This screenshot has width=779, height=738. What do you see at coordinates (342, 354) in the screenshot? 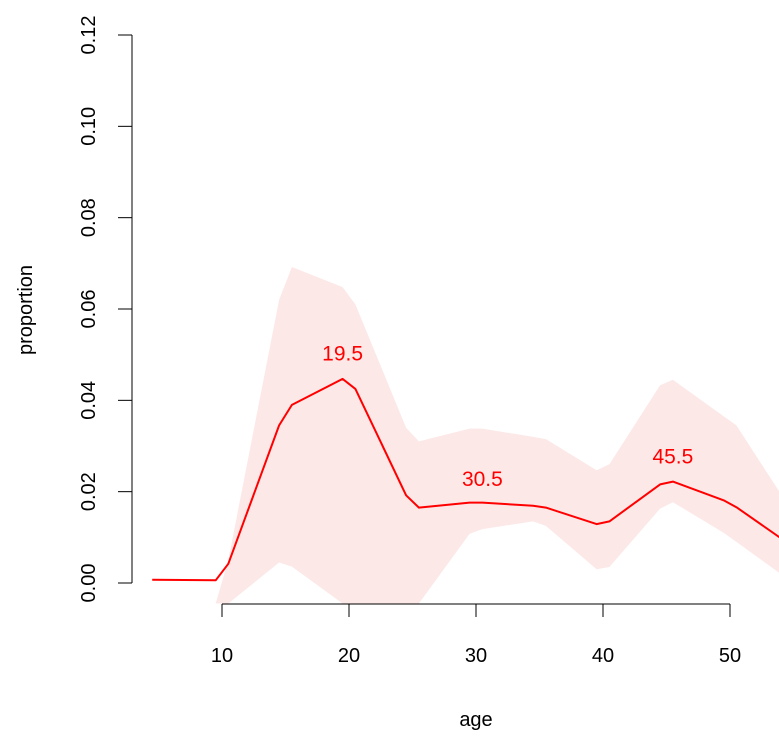
I see `peak-label: 19.5` at bounding box center [342, 354].